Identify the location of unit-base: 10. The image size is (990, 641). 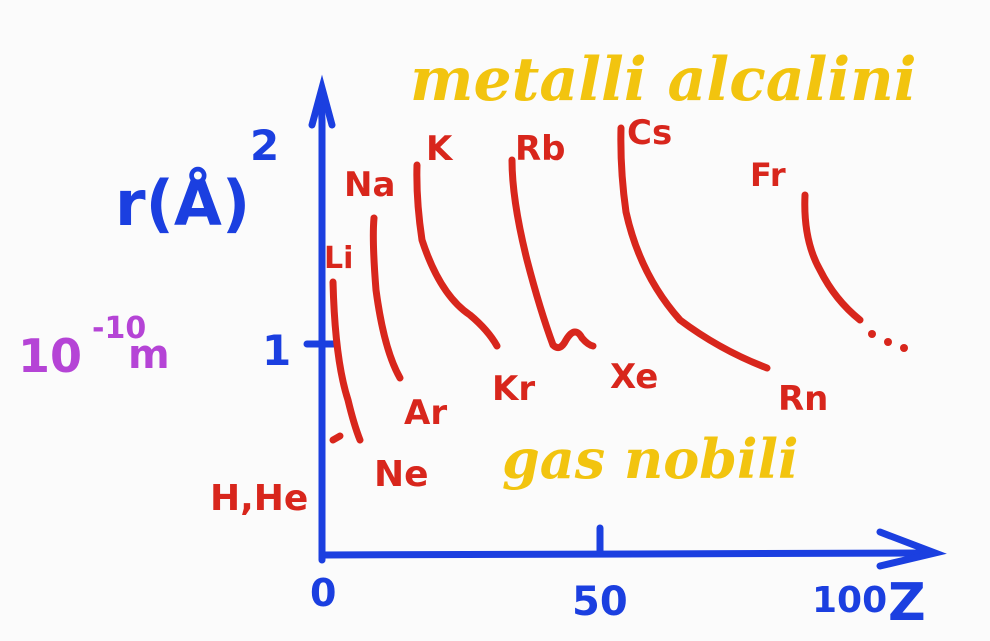
(50, 356).